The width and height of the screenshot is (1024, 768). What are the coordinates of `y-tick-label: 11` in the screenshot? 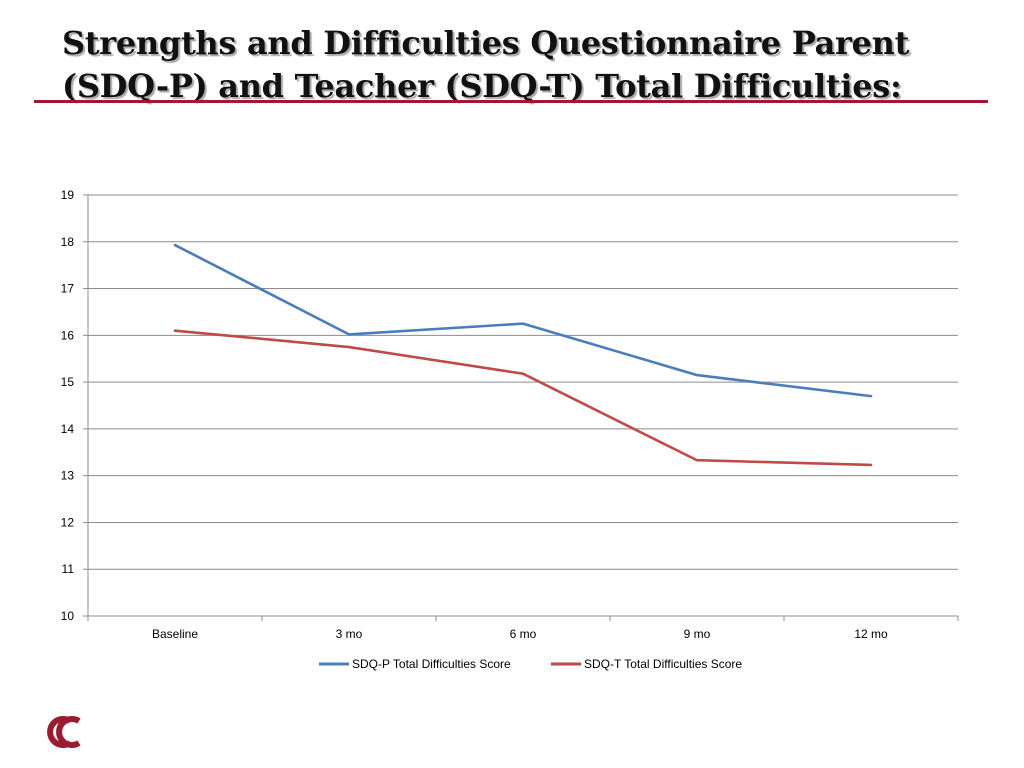 It's located at (68, 569).